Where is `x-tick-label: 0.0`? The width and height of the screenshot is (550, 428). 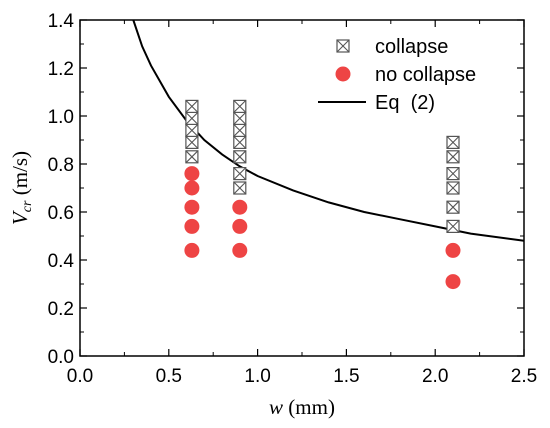 x-tick-label: 0.0 is located at coordinates (80, 376).